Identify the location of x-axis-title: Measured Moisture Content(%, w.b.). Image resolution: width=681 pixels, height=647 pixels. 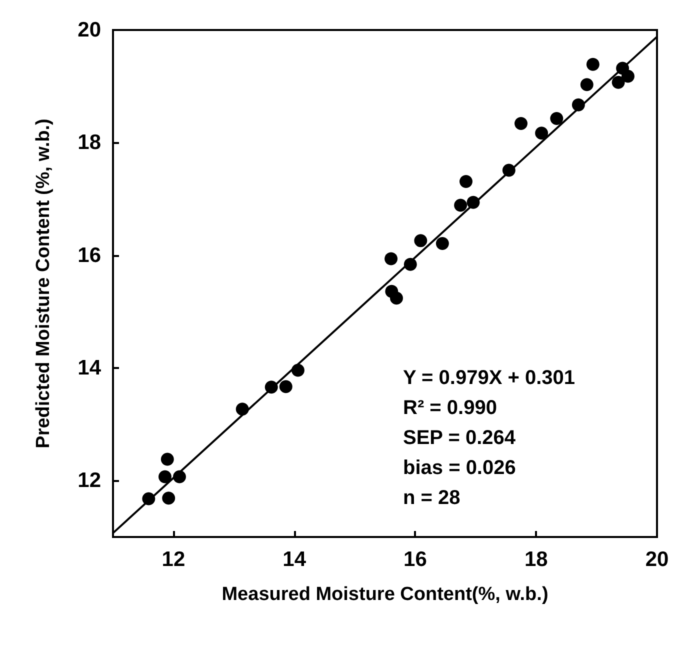
(385, 594).